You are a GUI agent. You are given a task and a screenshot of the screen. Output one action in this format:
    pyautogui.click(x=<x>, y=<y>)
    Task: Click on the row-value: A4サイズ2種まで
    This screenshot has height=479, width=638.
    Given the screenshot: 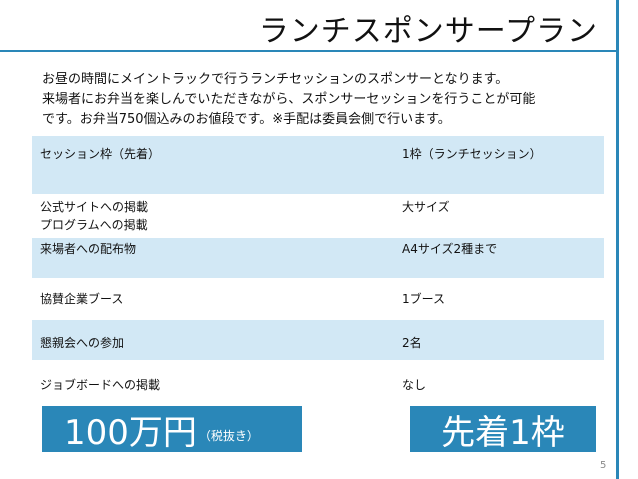 What is the action you would take?
    pyautogui.click(x=450, y=249)
    